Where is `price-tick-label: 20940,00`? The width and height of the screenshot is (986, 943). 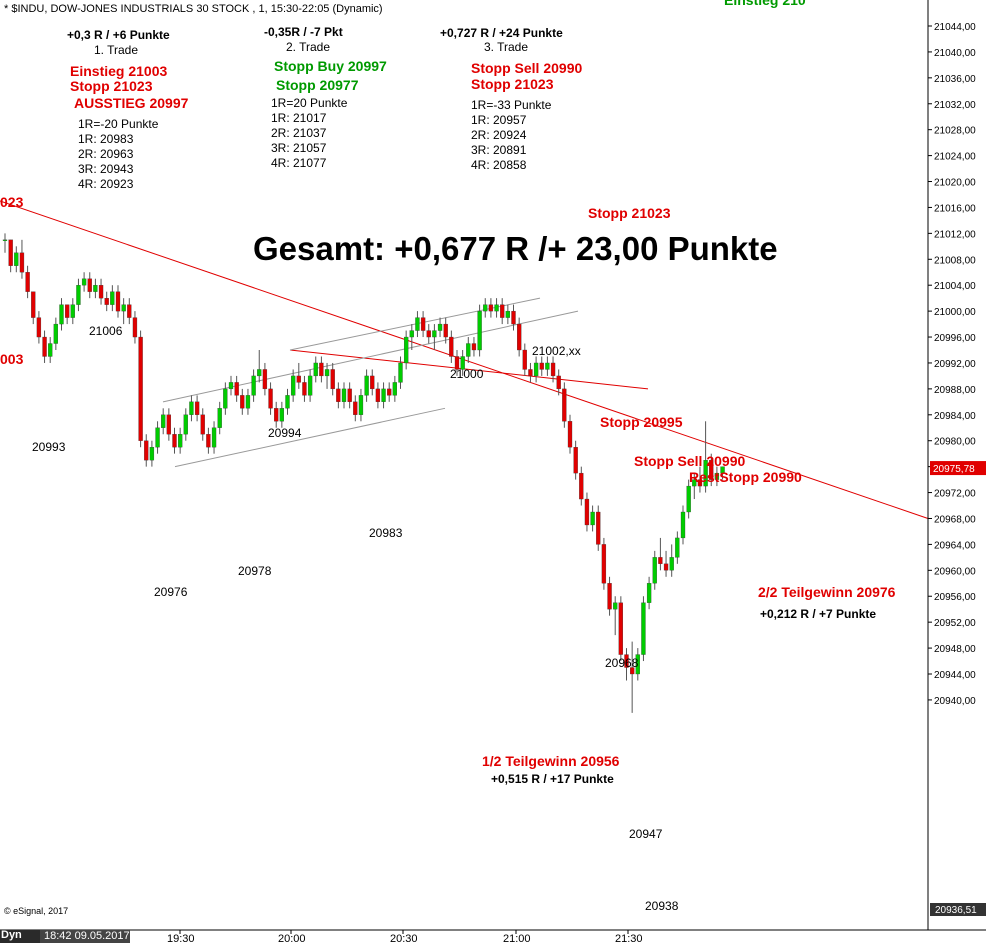 price-tick-label: 20940,00 is located at coordinates (955, 701).